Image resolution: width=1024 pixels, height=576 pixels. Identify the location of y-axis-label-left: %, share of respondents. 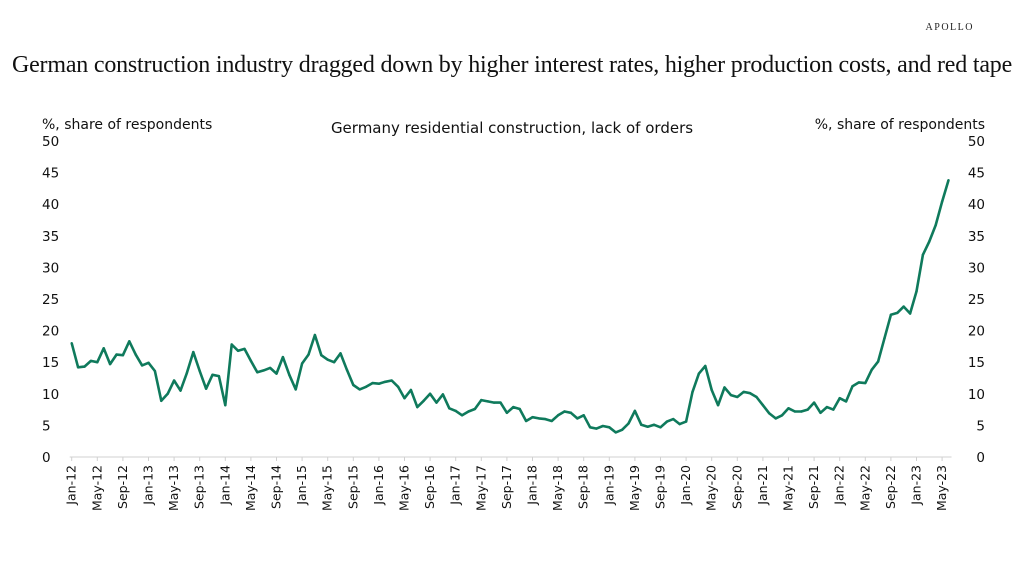
(127, 125).